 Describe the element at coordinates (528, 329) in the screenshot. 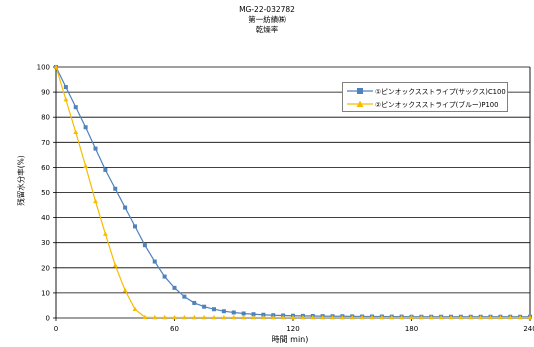

I see `x-tick-label: 240` at that location.